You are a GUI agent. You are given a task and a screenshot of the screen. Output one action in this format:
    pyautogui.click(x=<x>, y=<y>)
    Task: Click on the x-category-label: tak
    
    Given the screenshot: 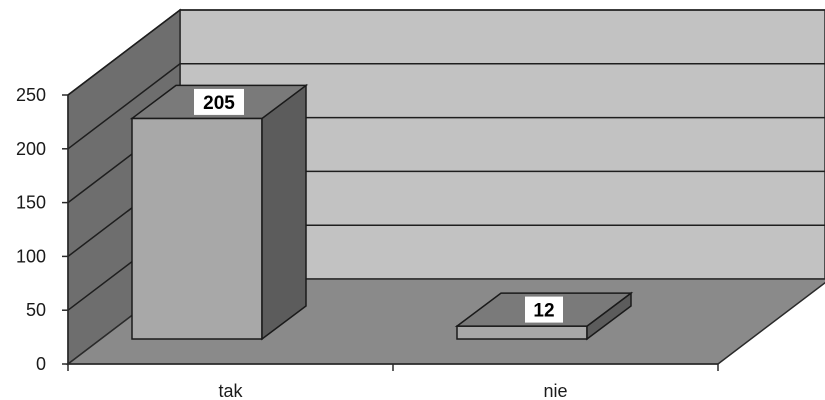 What is the action you would take?
    pyautogui.click(x=230, y=390)
    